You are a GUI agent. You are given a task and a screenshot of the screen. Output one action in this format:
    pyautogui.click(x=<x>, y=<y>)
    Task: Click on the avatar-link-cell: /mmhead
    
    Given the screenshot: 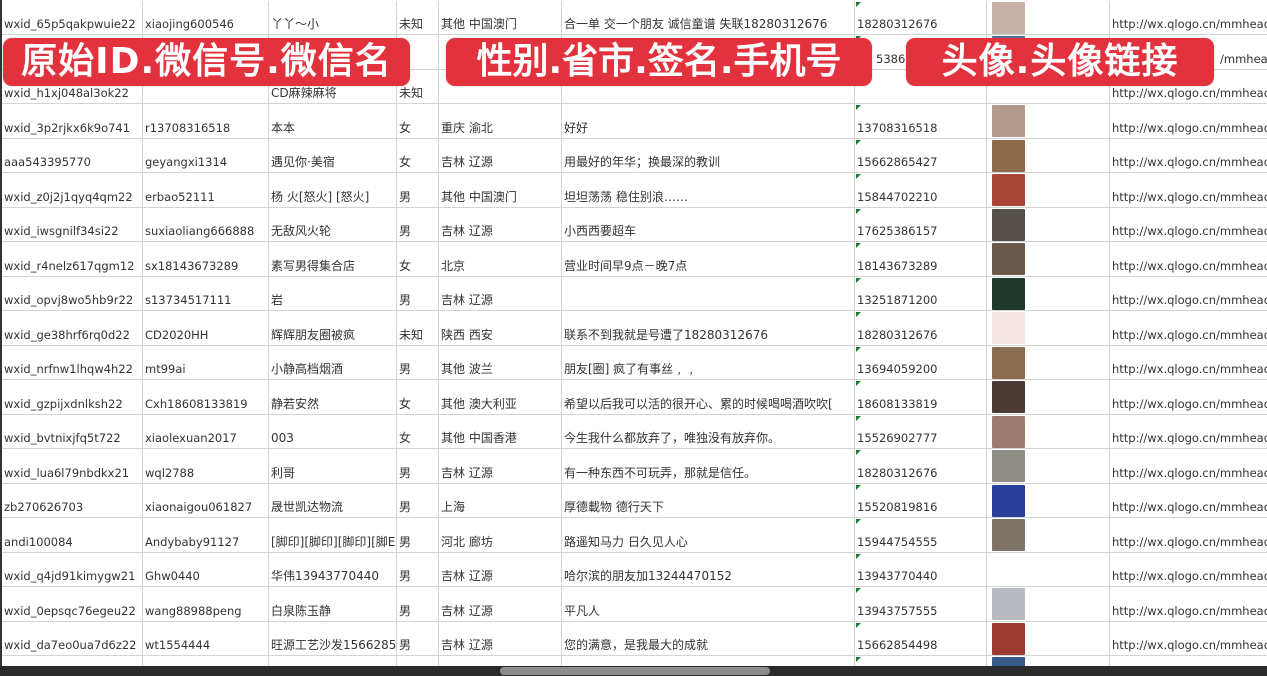 What is the action you would take?
    pyautogui.click(x=1188, y=52)
    